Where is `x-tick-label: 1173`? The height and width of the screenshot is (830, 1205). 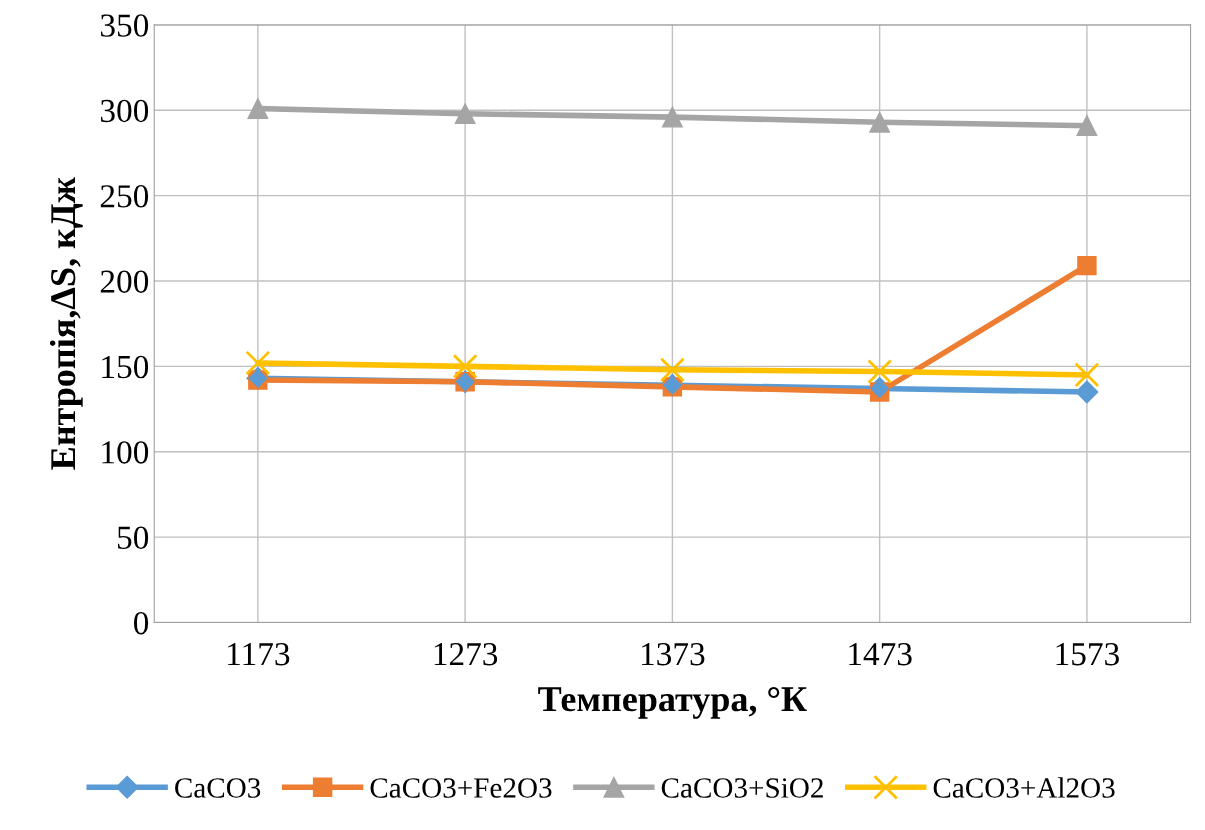 x-tick-label: 1173 is located at coordinates (259, 654).